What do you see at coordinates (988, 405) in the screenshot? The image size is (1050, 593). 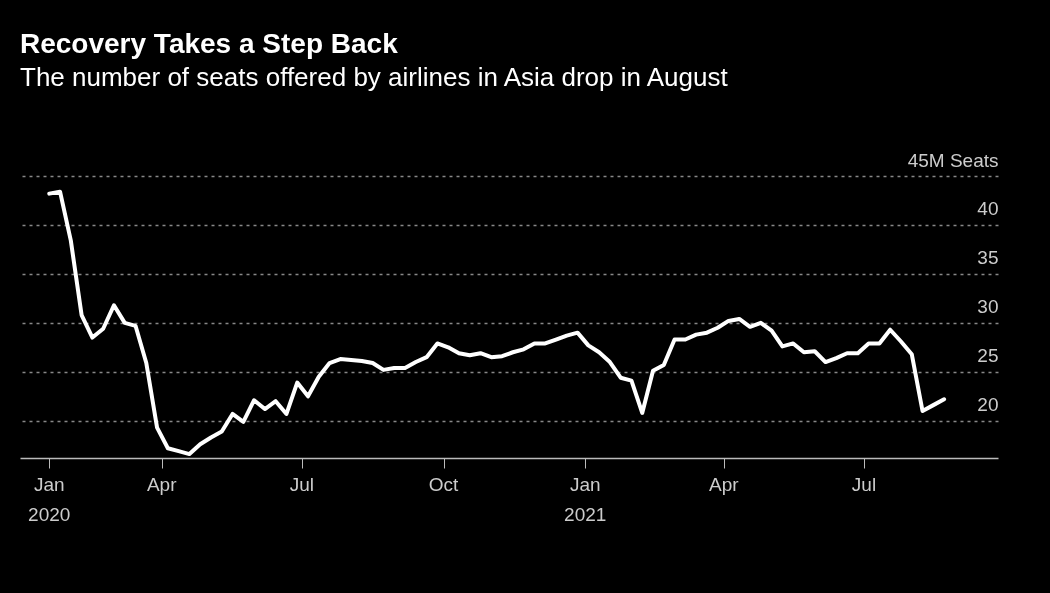 I see `y-tick-label: 20` at bounding box center [988, 405].